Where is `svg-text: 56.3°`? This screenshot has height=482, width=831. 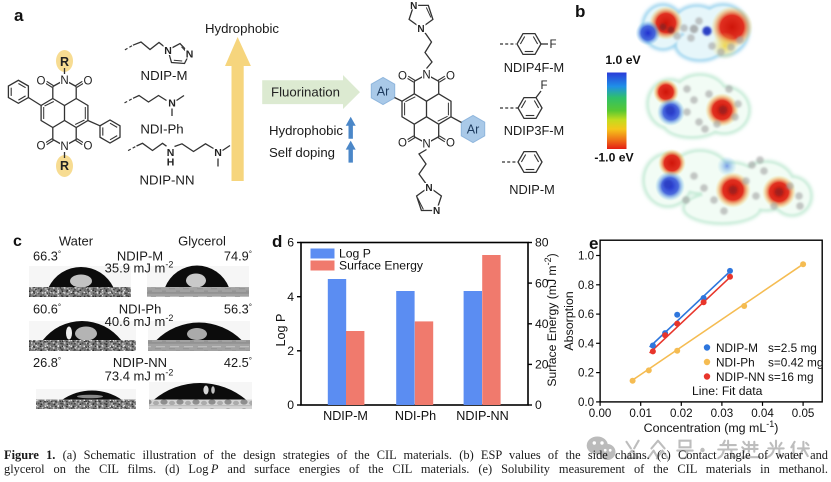
svg-text: 56.3° is located at coordinates (238, 309).